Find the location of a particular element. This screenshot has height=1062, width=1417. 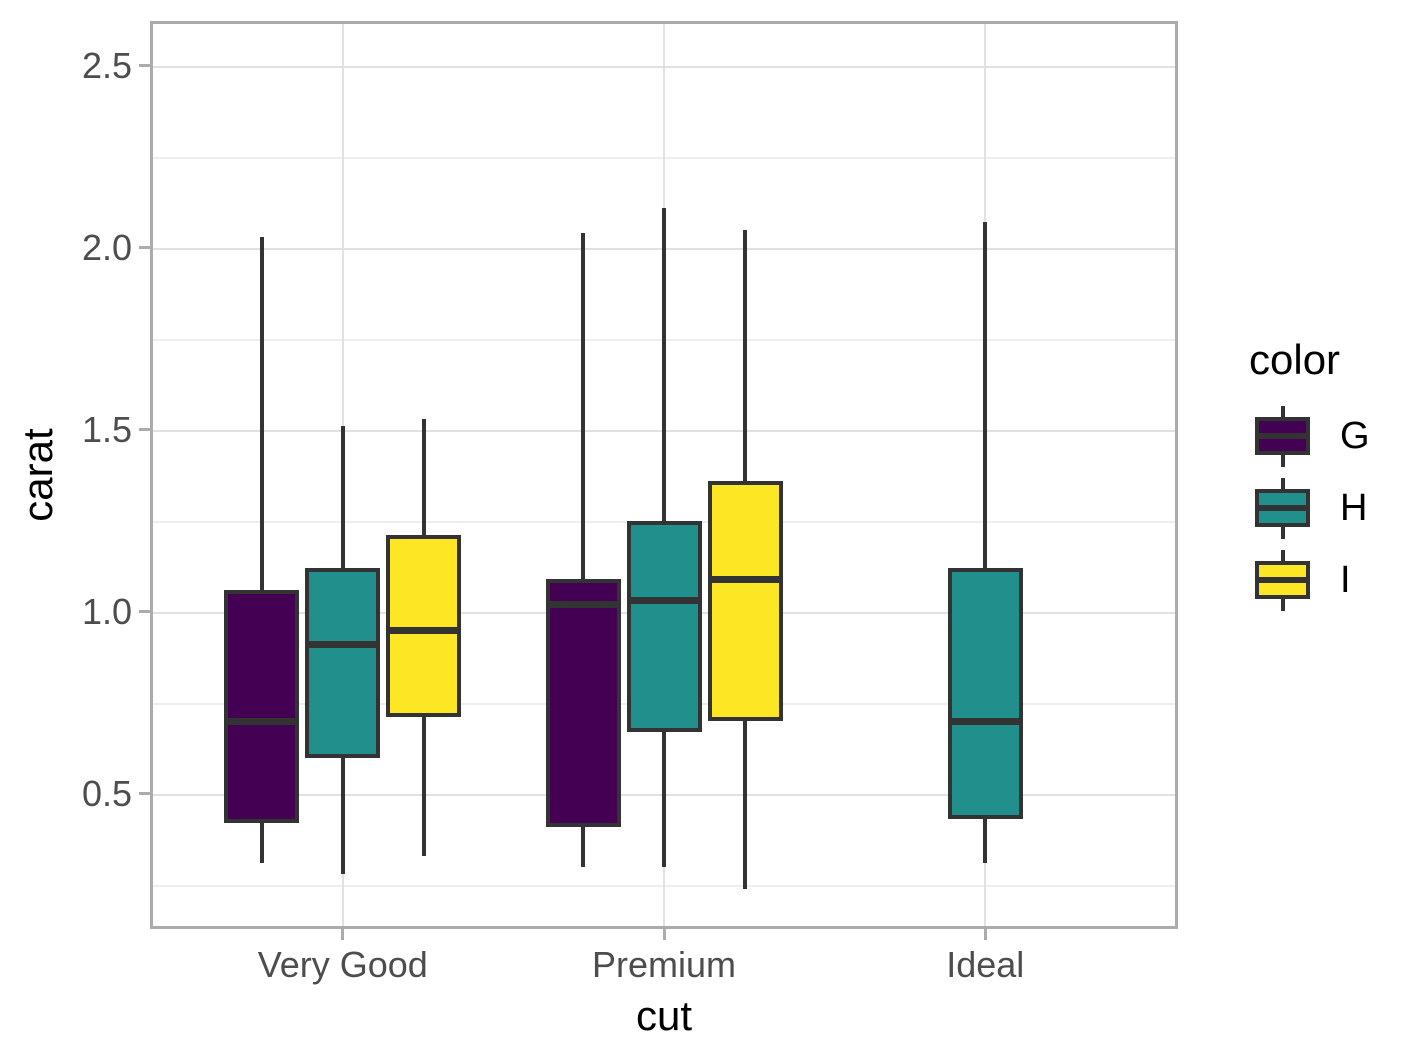

box-H-premium is located at coordinates (664, 626).